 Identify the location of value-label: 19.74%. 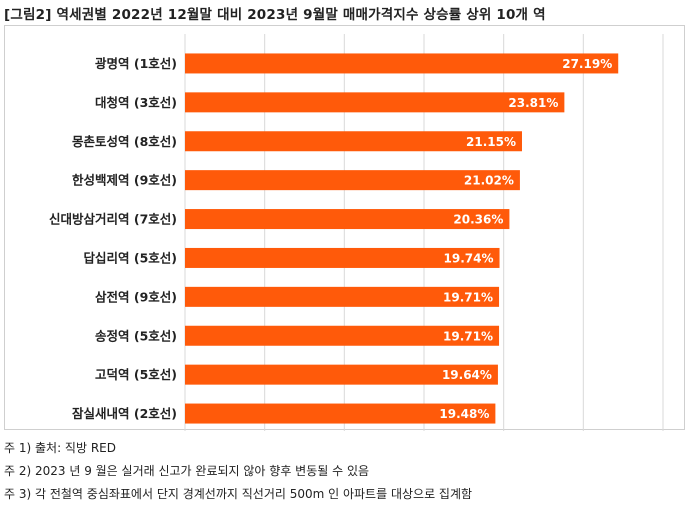
(469, 258).